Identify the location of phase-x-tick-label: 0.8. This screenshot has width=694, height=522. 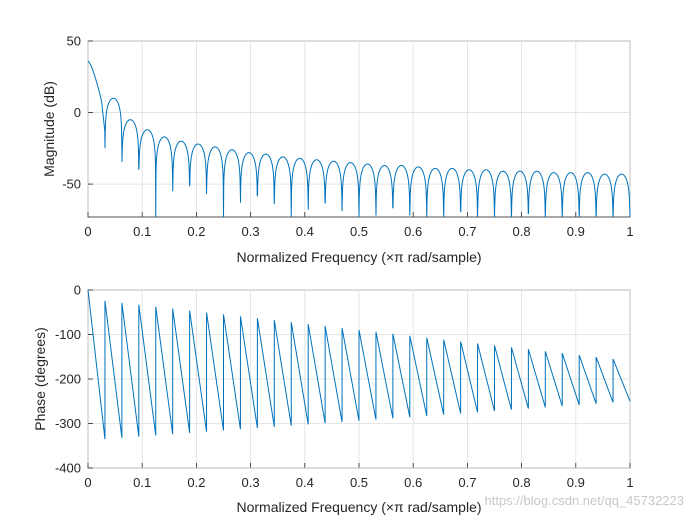
(522, 482).